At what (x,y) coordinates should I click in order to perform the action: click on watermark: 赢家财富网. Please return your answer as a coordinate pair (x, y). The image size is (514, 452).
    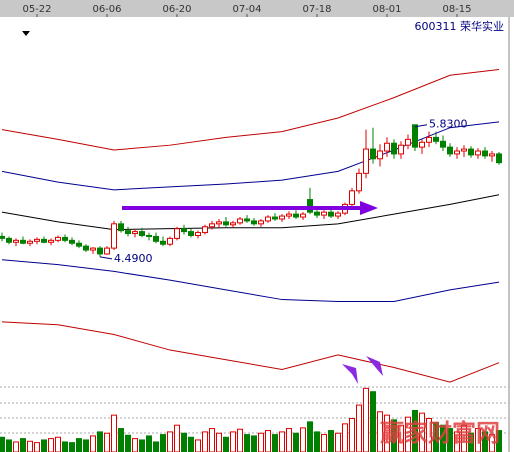
    Looking at the image, I should click on (440, 433).